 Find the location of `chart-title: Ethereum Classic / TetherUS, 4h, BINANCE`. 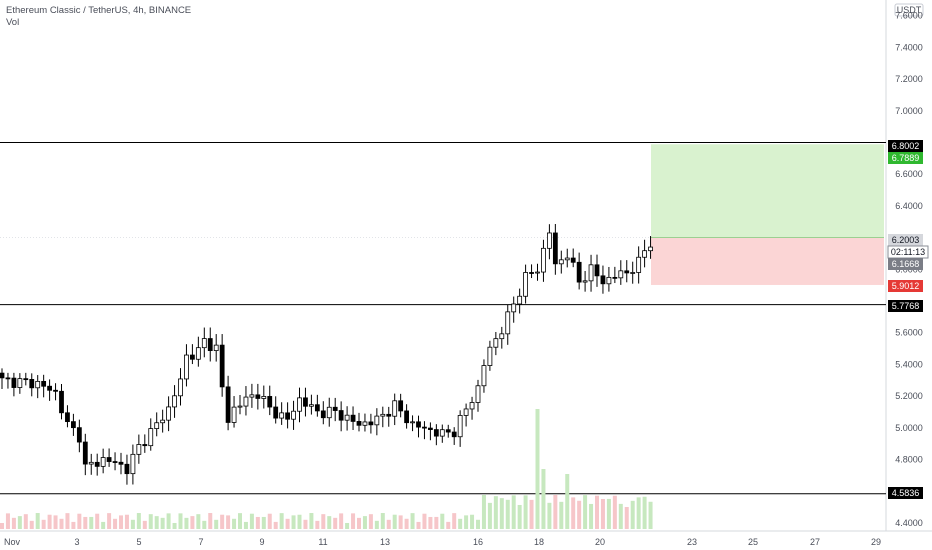

chart-title: Ethereum Classic / TetherUS, 4h, BINANCE is located at coordinates (99, 10).